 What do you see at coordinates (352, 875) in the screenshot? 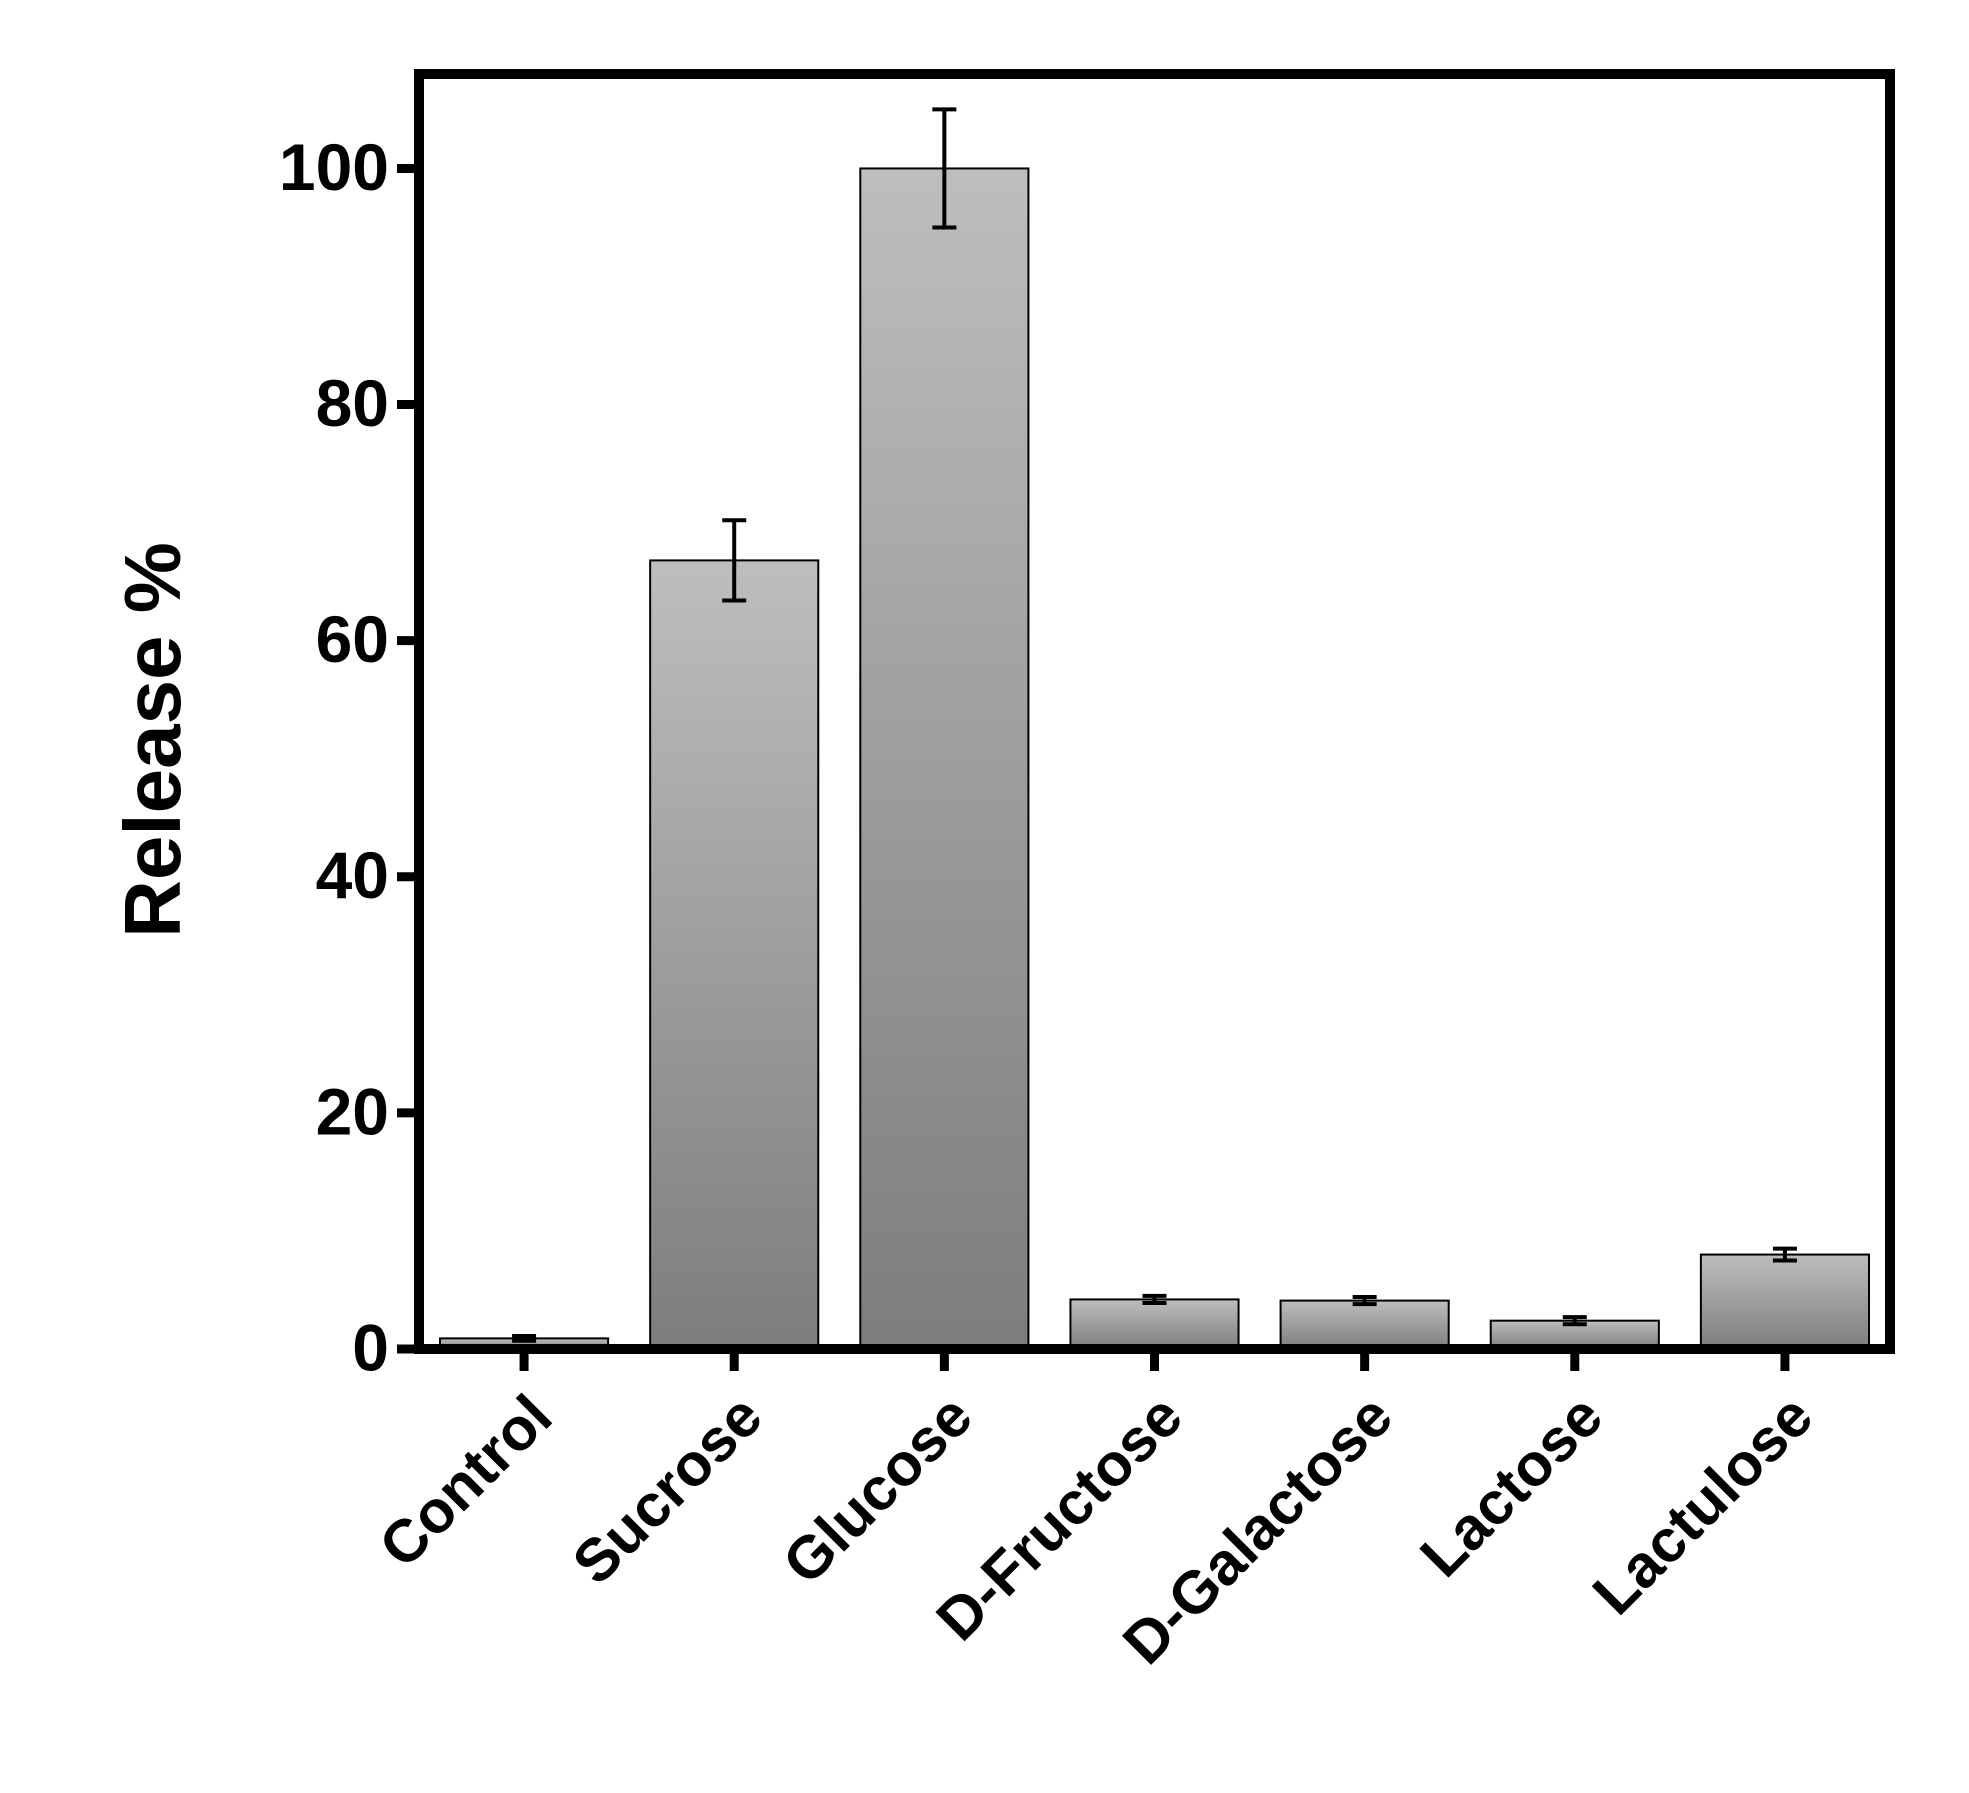
I see `y-tick-label: 40` at bounding box center [352, 875].